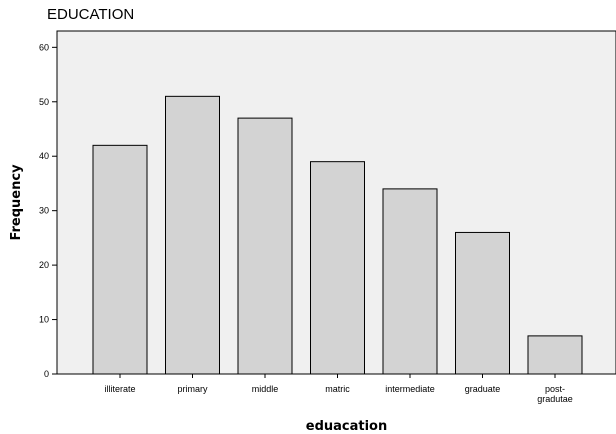  Describe the element at coordinates (46, 374) in the screenshot. I see `y-tick-label: 0` at that location.